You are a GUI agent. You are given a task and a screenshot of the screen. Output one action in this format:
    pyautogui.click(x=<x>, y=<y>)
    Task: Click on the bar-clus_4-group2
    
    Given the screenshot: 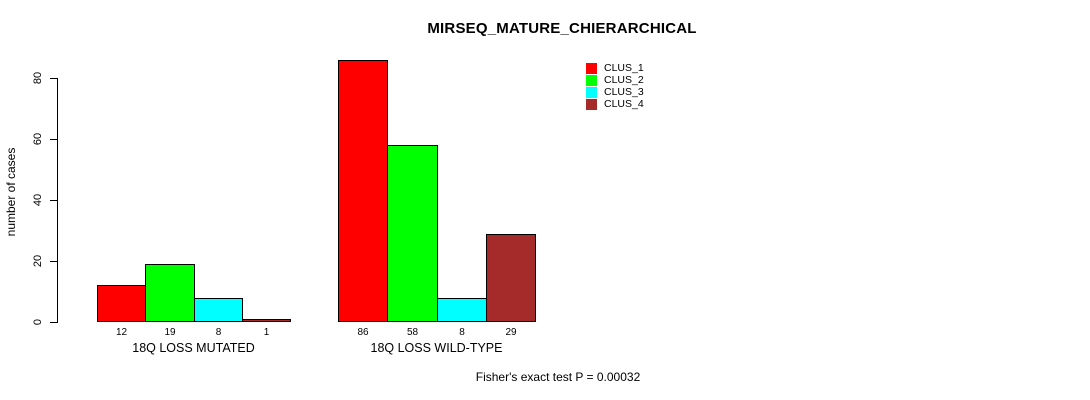 What is the action you would take?
    pyautogui.click(x=511, y=278)
    